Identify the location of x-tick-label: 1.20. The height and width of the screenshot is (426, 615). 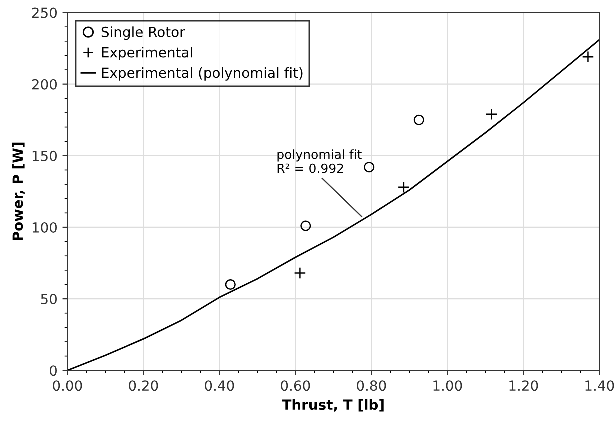
(524, 386).